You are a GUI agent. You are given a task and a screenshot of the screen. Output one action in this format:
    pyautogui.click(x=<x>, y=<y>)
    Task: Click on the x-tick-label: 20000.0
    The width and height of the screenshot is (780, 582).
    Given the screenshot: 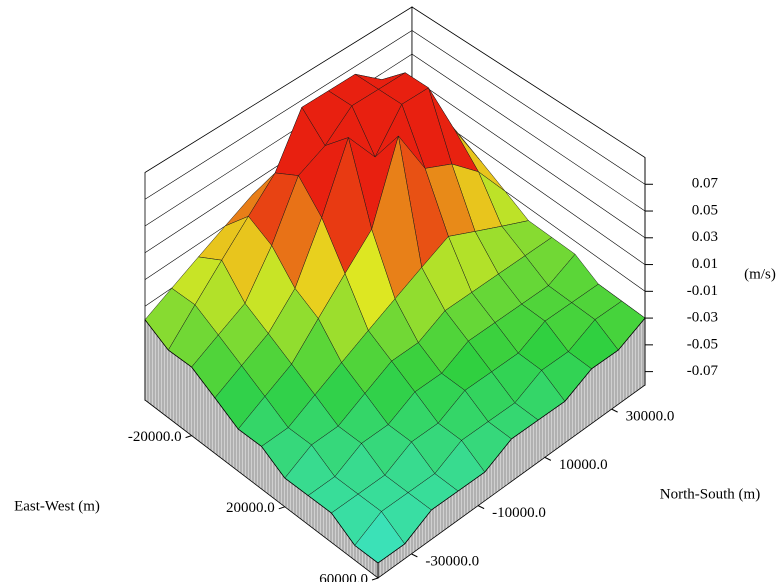 What is the action you would take?
    pyautogui.click(x=250, y=508)
    